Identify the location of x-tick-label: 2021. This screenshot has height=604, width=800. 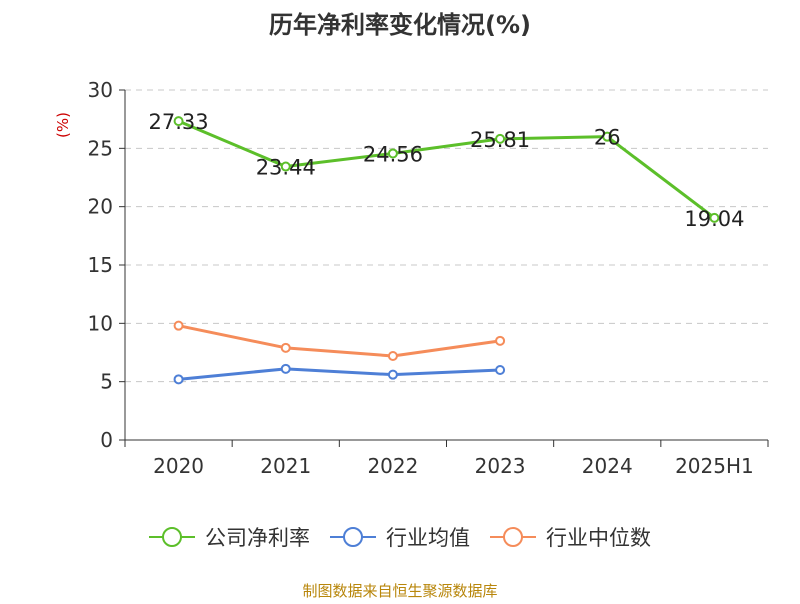
(285, 466).